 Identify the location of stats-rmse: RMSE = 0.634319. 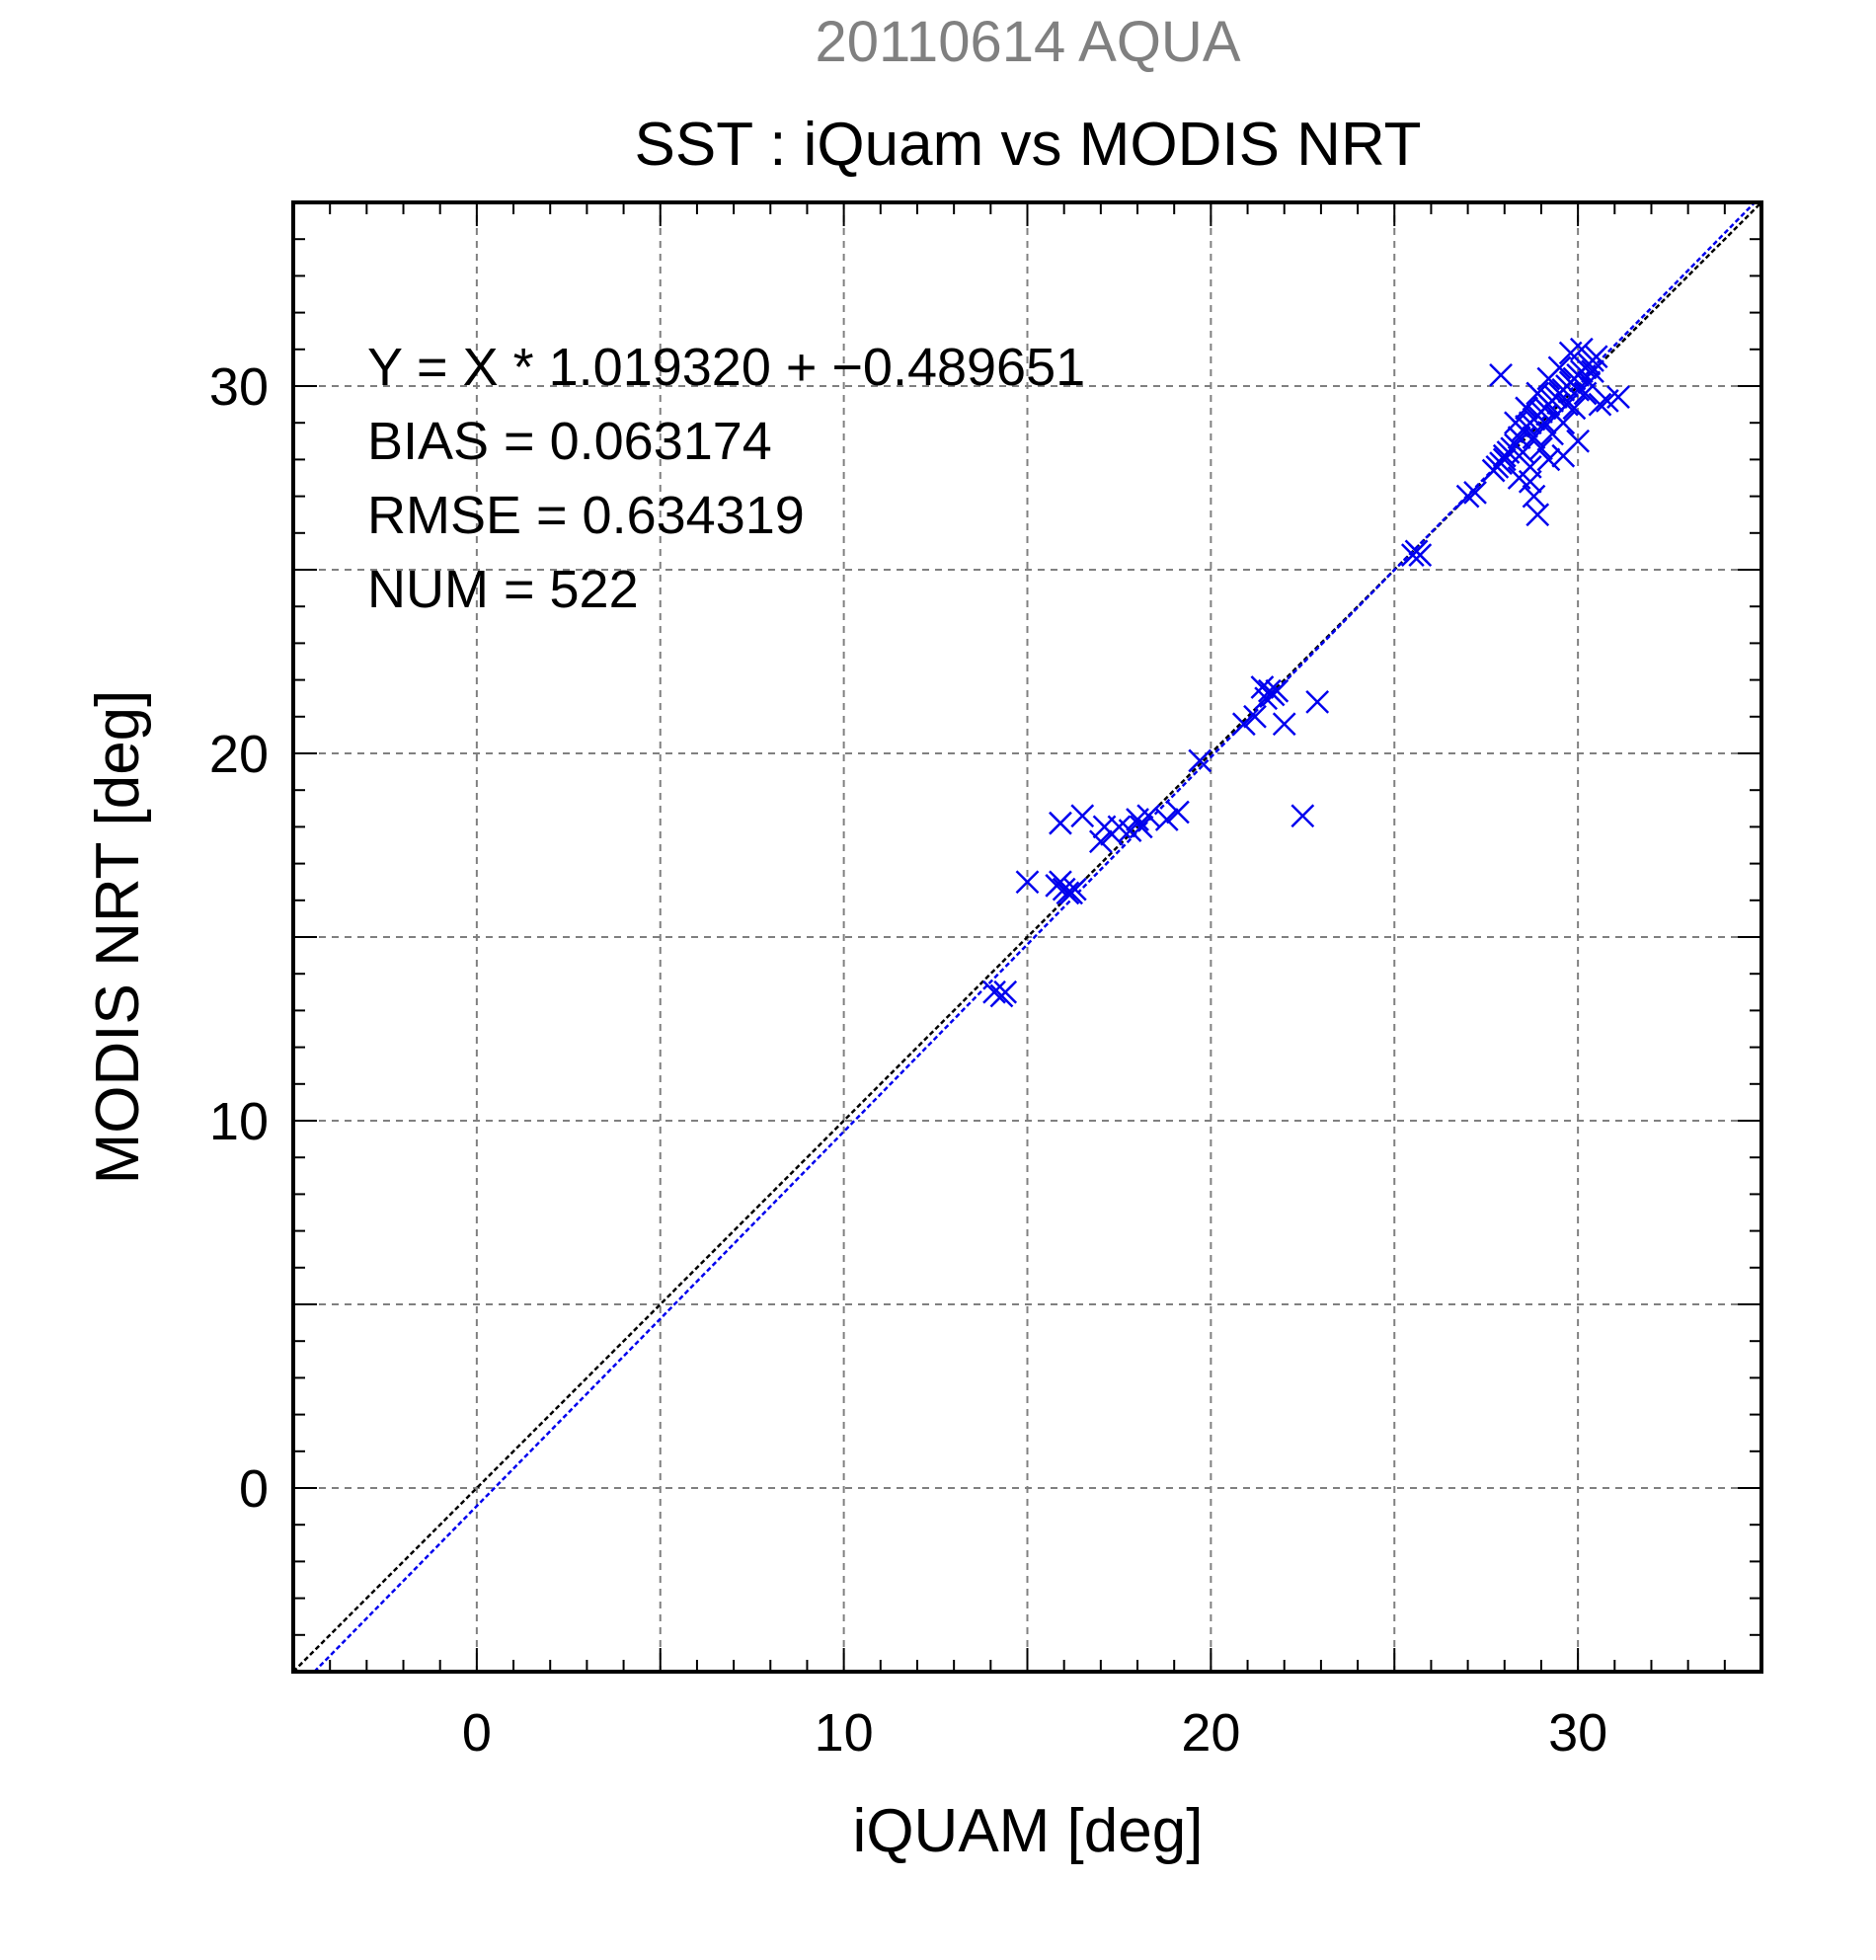
(586, 515).